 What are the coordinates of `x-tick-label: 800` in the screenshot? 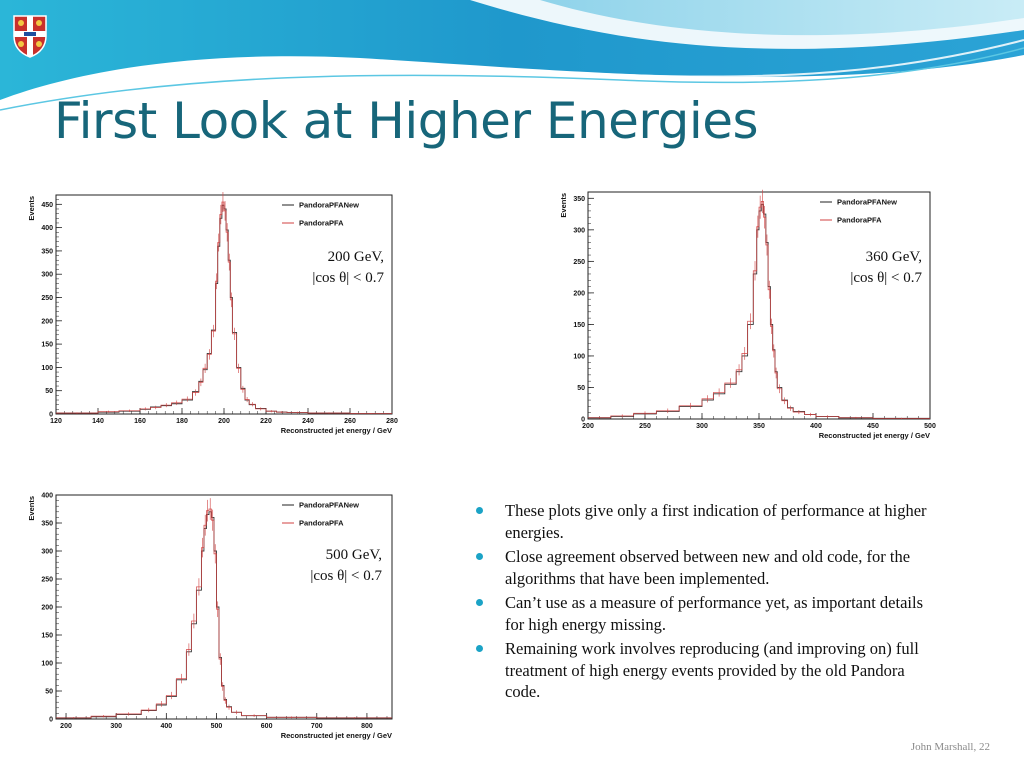 It's located at (367, 726).